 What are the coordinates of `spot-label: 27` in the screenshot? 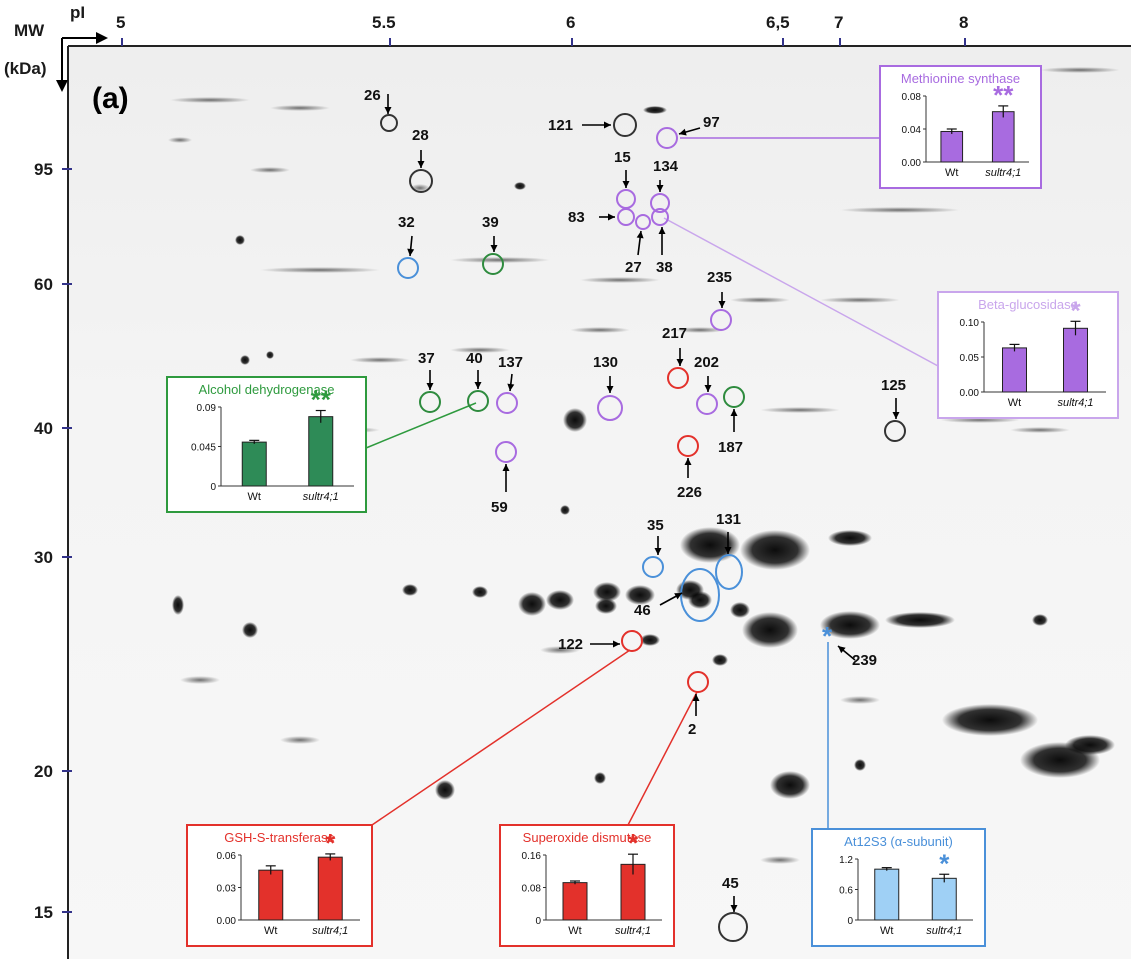 It's located at (633, 267).